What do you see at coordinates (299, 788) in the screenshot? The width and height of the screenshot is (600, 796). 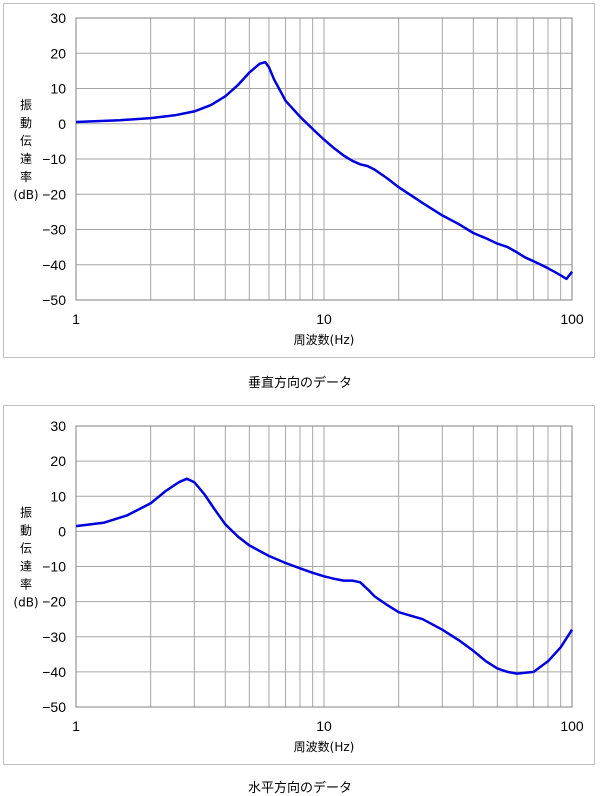 I see `caption-horizontal: 水平方向のデータ` at bounding box center [299, 788].